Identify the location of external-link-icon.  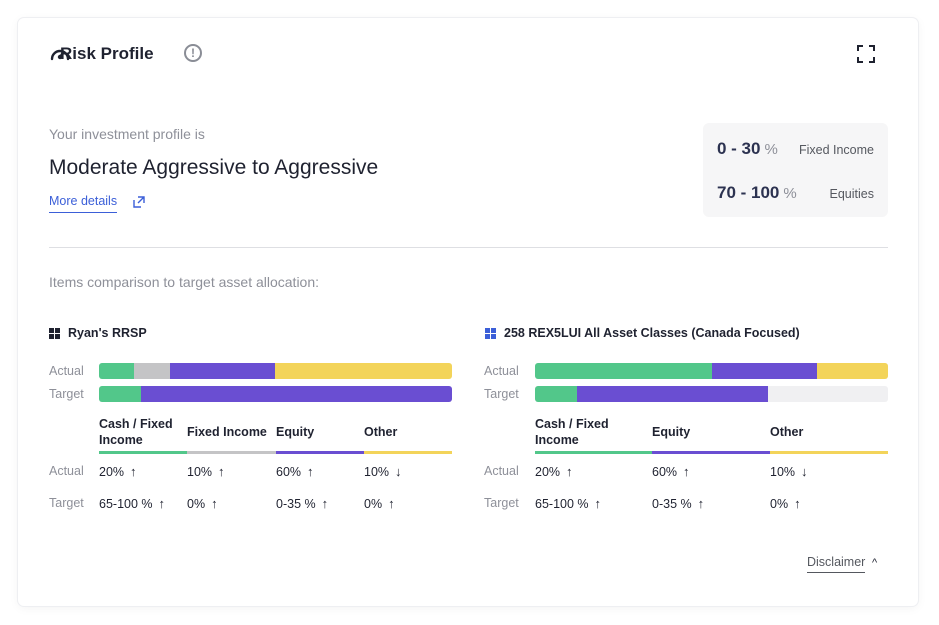
(139, 202).